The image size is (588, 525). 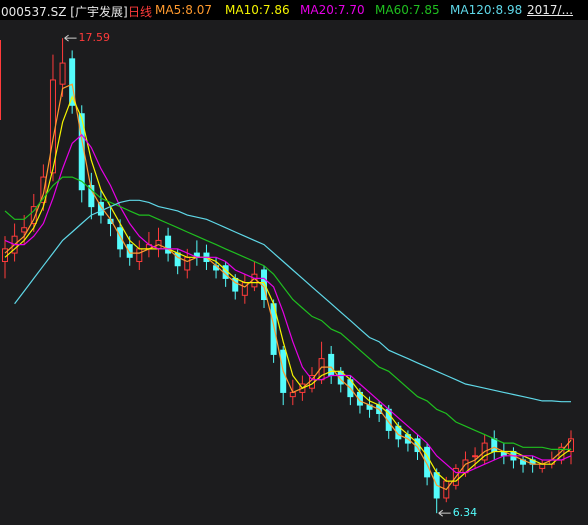 What do you see at coordinates (332, 10) in the screenshot?
I see `legend-entry: MA20:7.70` at bounding box center [332, 10].